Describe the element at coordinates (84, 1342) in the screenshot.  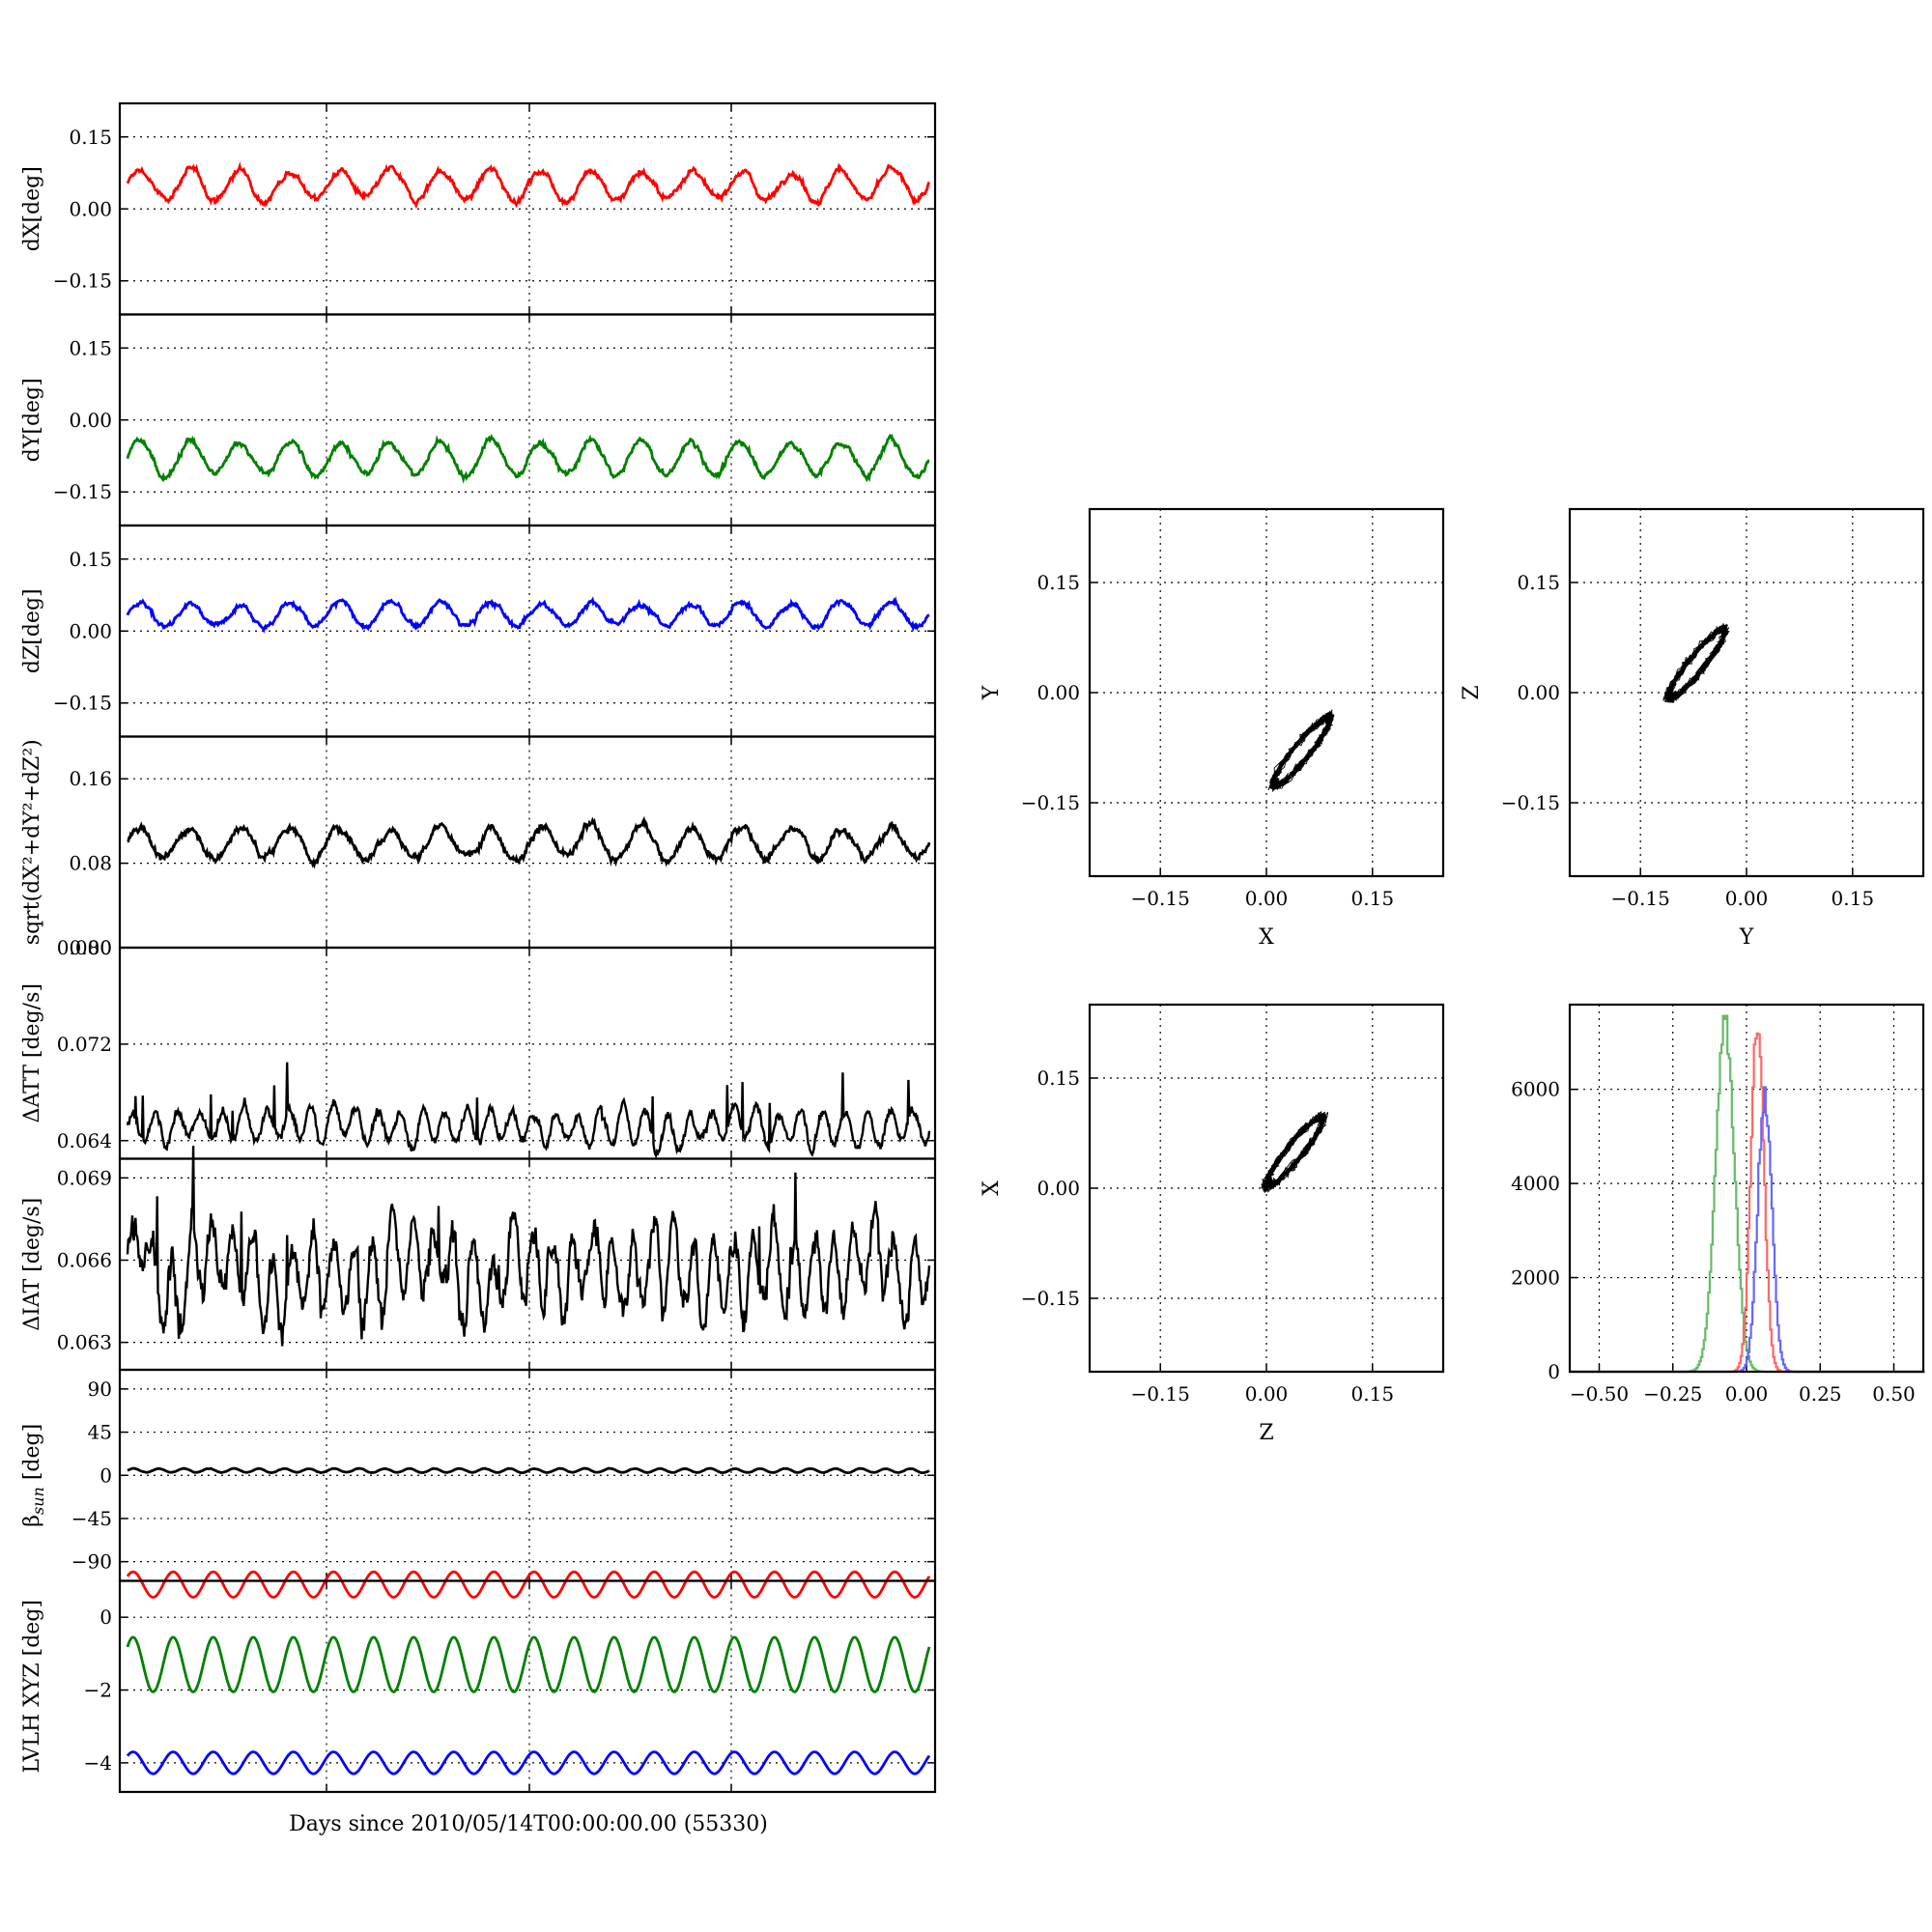
I see `y-tick-label: 0.063` at that location.